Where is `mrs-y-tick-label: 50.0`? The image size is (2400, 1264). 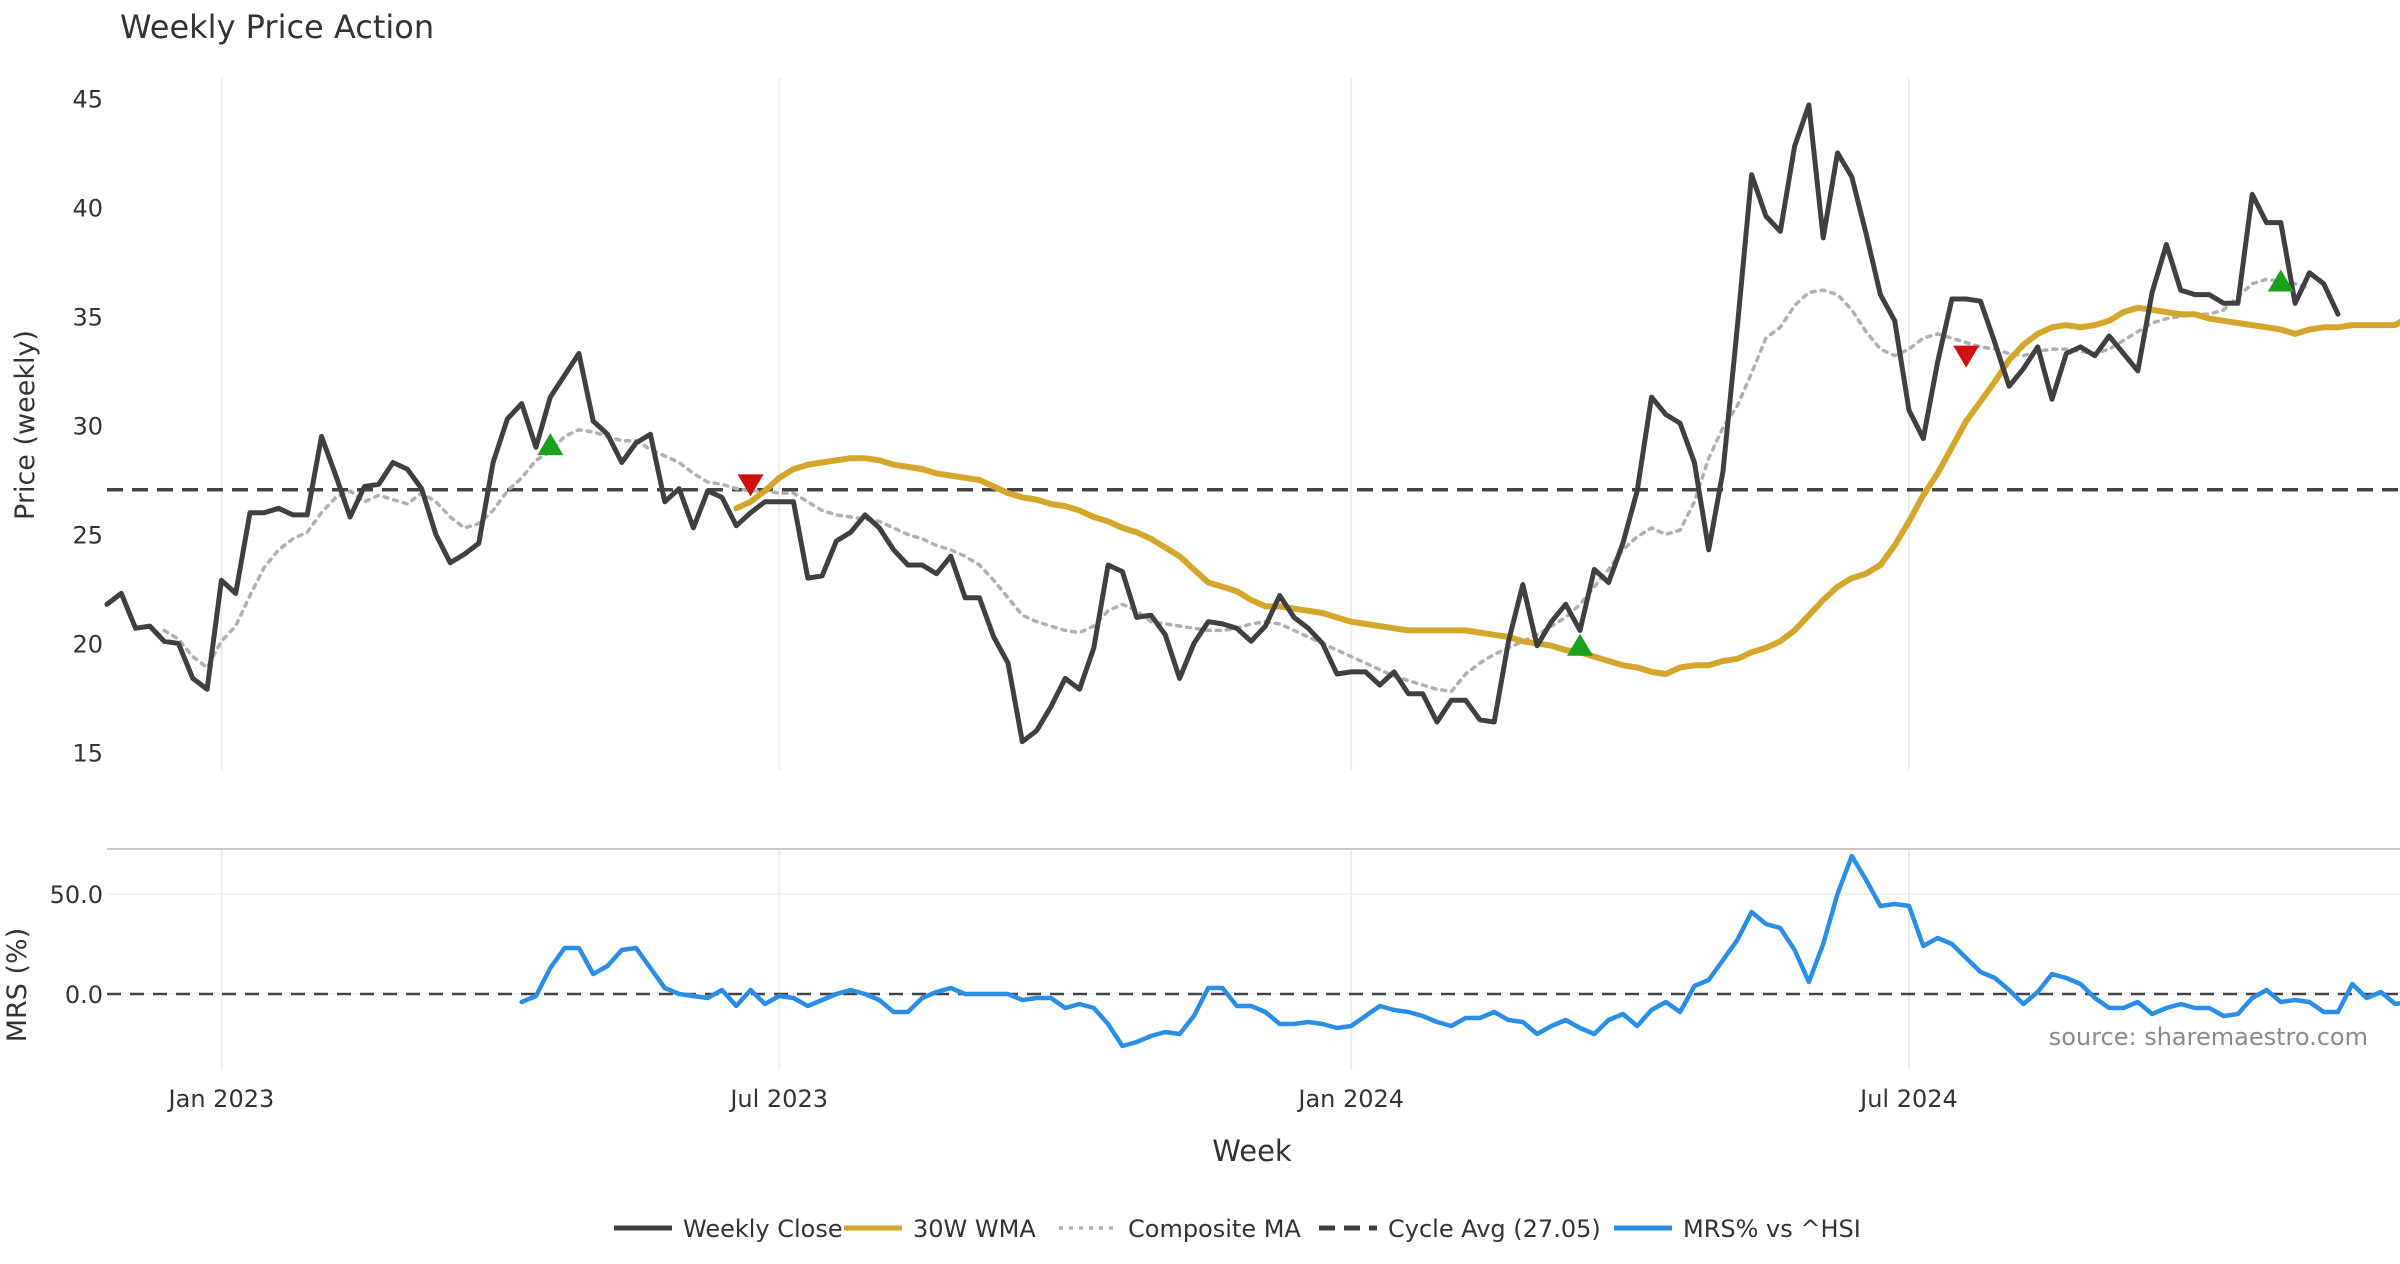
mrs-y-tick-label: 50.0 is located at coordinates (76, 895).